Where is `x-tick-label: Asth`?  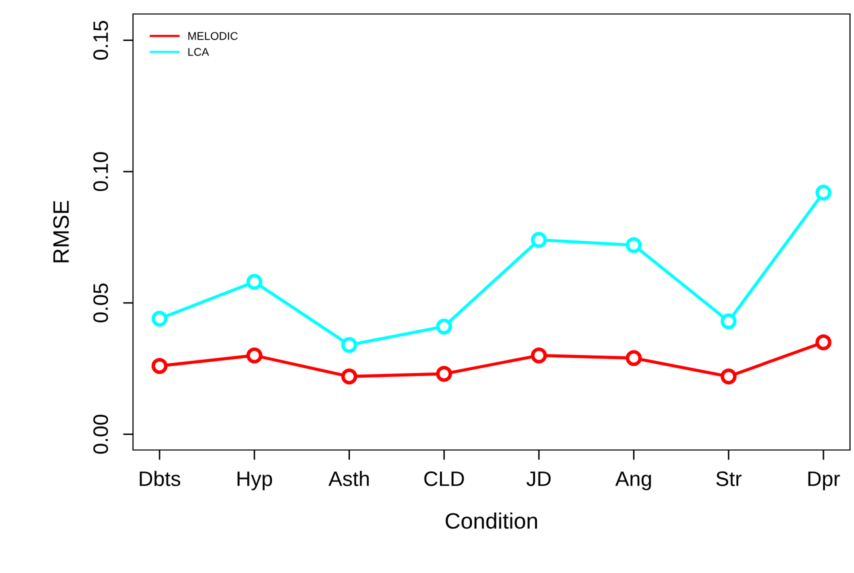
x-tick-label: Asth is located at coordinates (348, 478).